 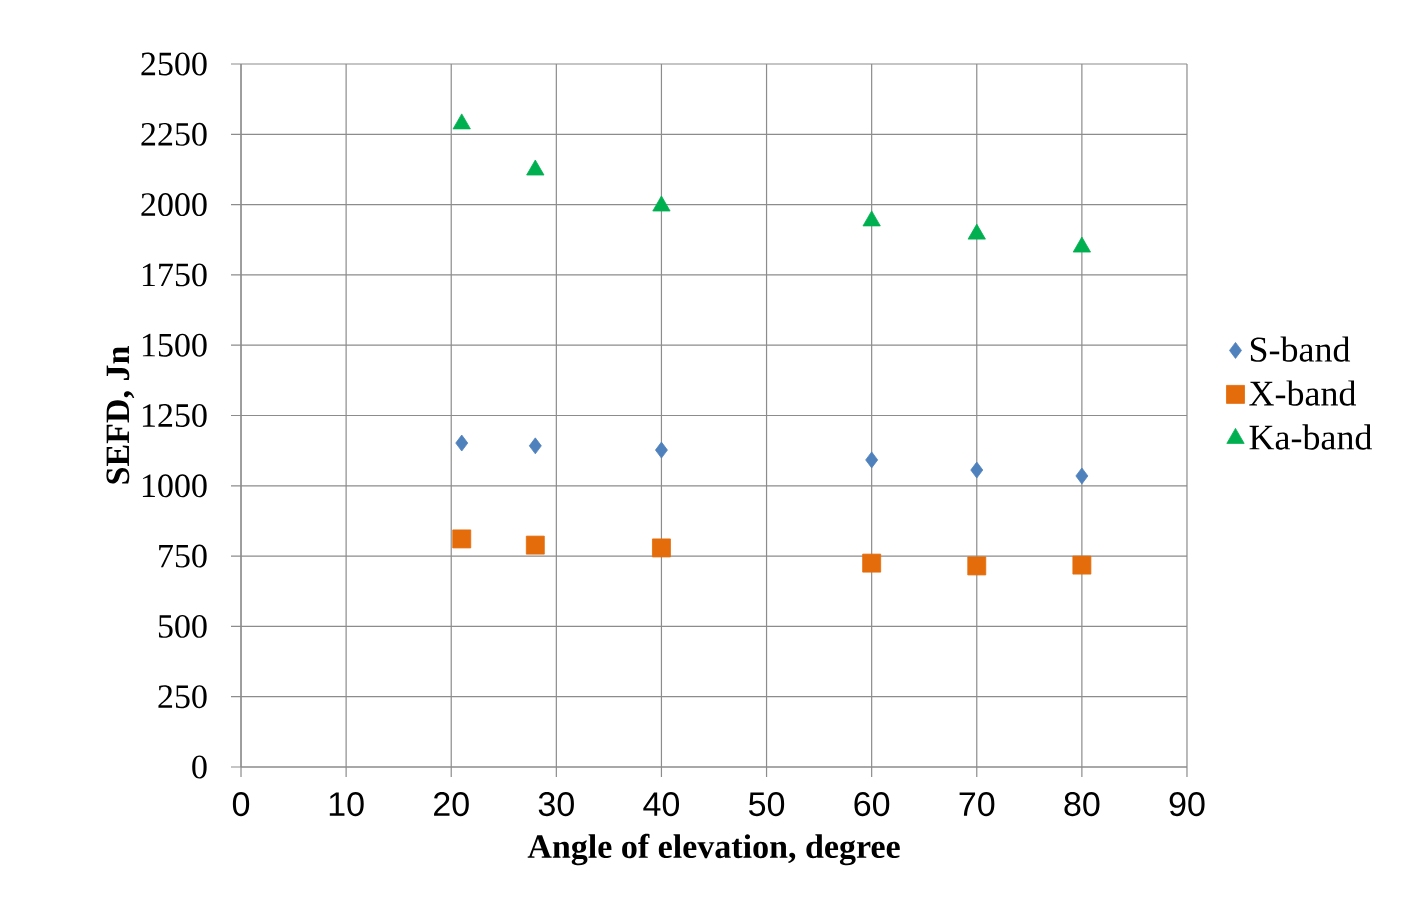 What do you see at coordinates (174, 64) in the screenshot?
I see `y-tick-label: 2500` at bounding box center [174, 64].